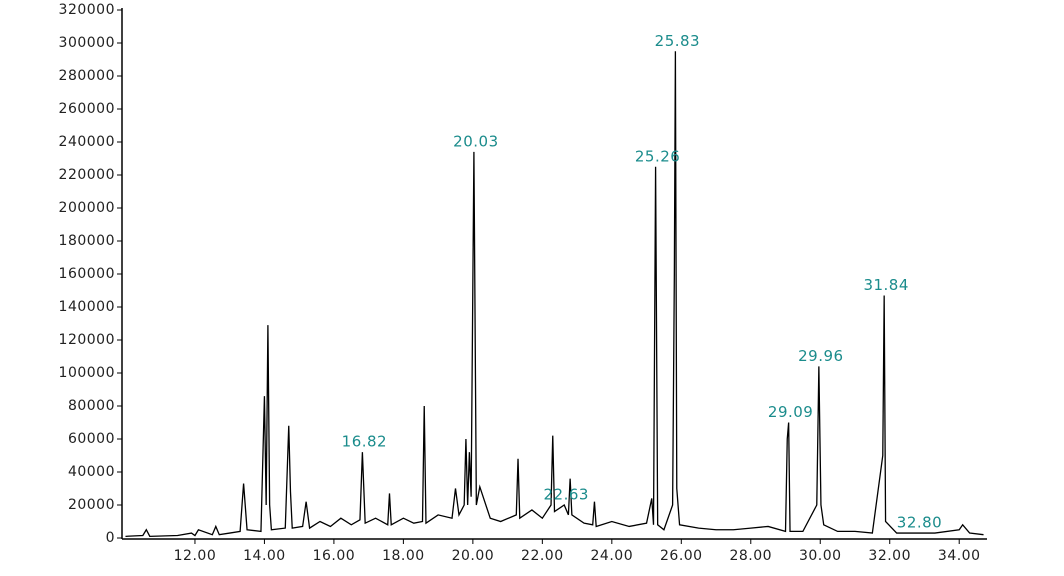 This screenshot has height=576, width=1064. What do you see at coordinates (750, 556) in the screenshot?
I see `x-tick-label: 28.00` at bounding box center [750, 556].